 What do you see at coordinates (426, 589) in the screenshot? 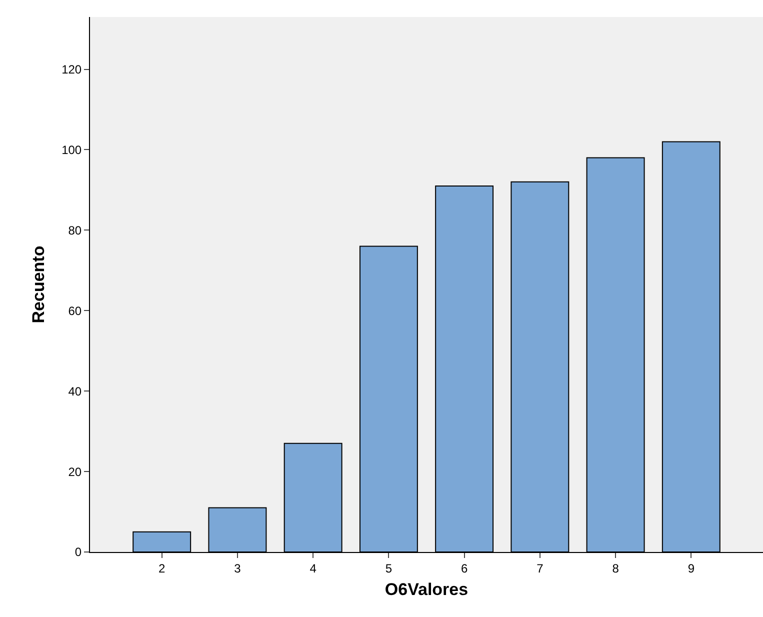
I see `x-axis-title: O6Valores` at bounding box center [426, 589].